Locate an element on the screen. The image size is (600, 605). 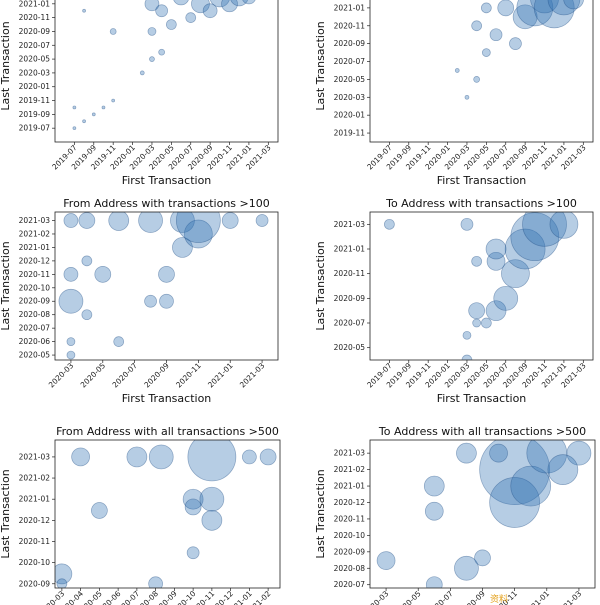
chart-title: From Address with transactions >100 is located at coordinates (166, 203).